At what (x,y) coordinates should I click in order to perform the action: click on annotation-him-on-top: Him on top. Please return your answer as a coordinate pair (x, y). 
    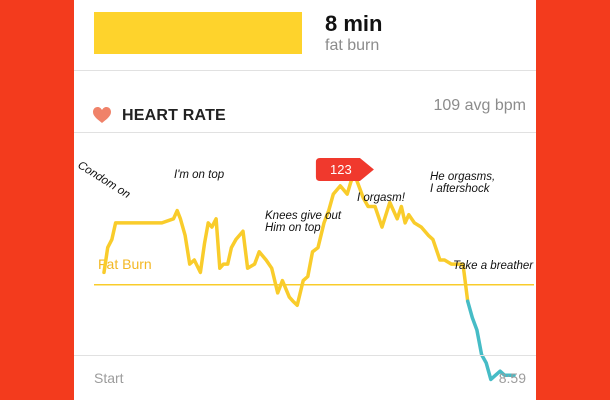
    Looking at the image, I should click on (293, 228).